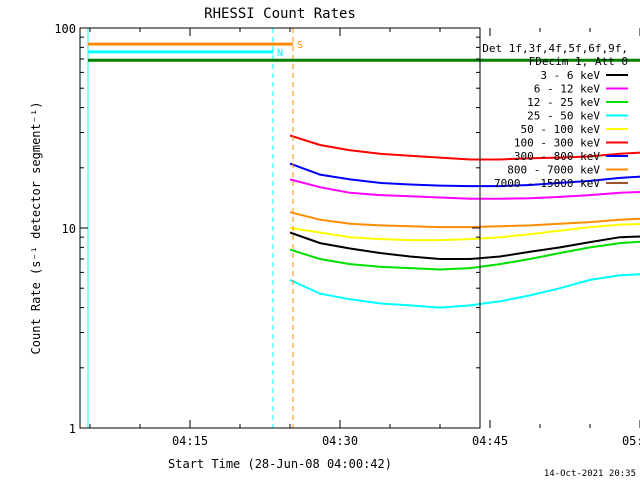 This screenshot has width=640, height=480. What do you see at coordinates (631, 441) in the screenshot?
I see `x-tick-label-3: 05:00` at bounding box center [631, 441].